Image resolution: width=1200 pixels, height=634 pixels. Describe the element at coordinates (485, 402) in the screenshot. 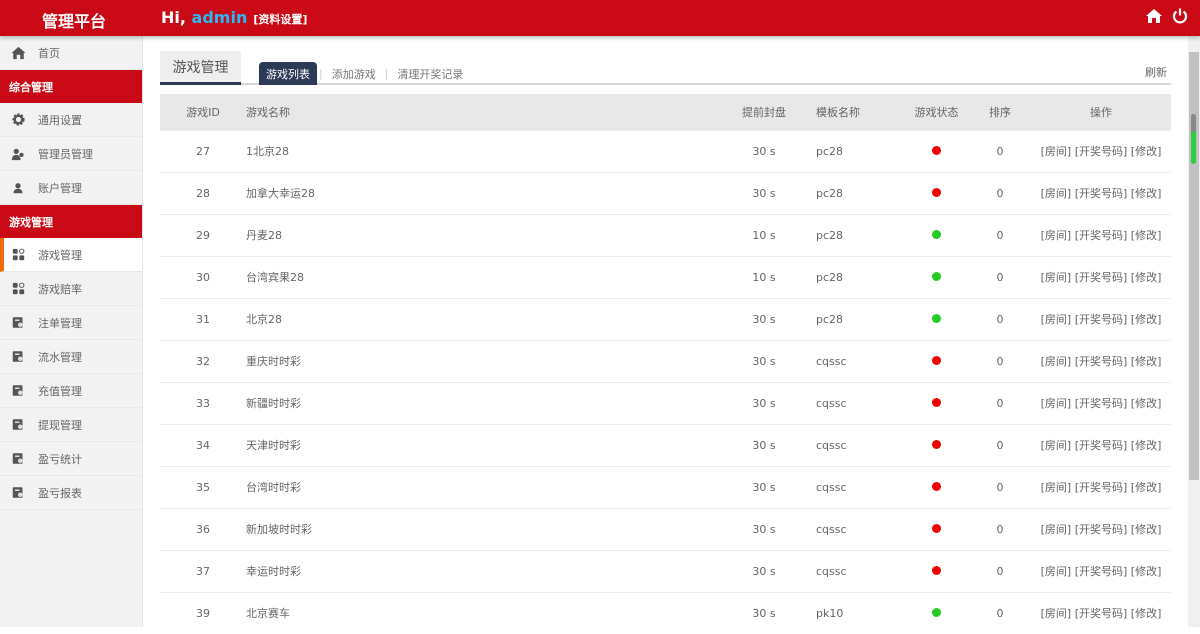

I see `cell-name: 新疆时时彩` at that location.